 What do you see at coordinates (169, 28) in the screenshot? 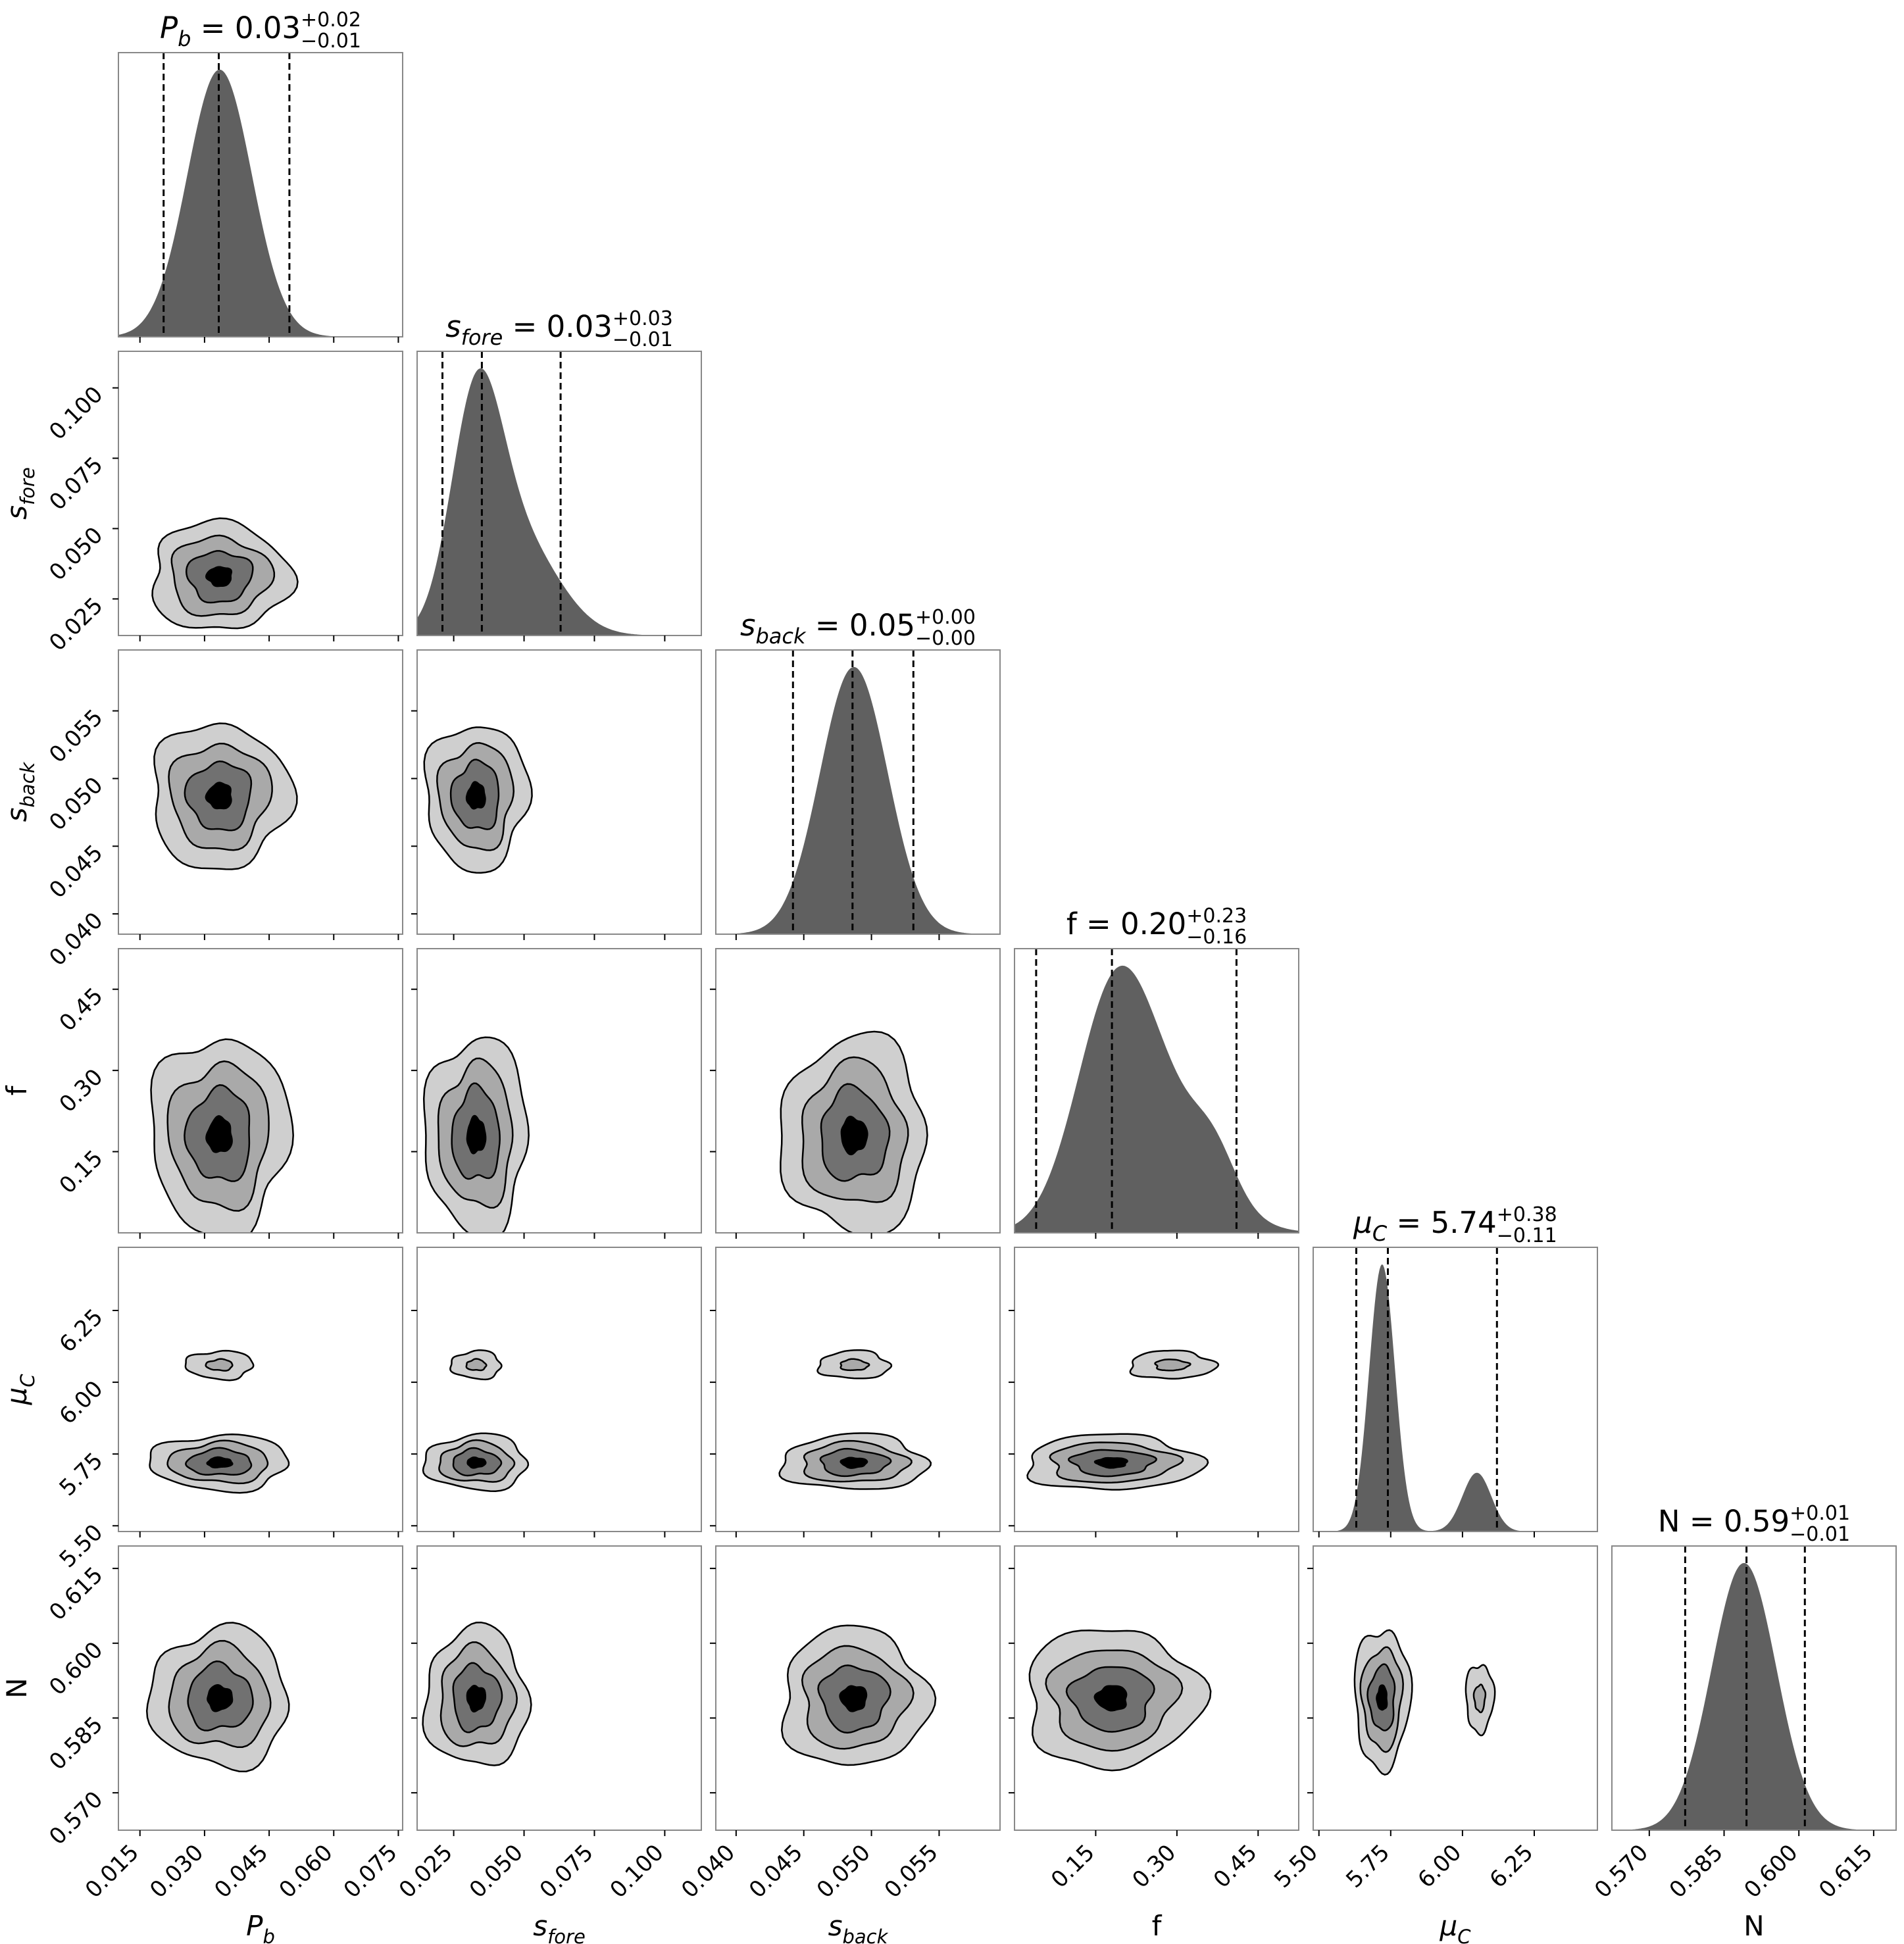
I see `param-symbol: P` at bounding box center [169, 28].